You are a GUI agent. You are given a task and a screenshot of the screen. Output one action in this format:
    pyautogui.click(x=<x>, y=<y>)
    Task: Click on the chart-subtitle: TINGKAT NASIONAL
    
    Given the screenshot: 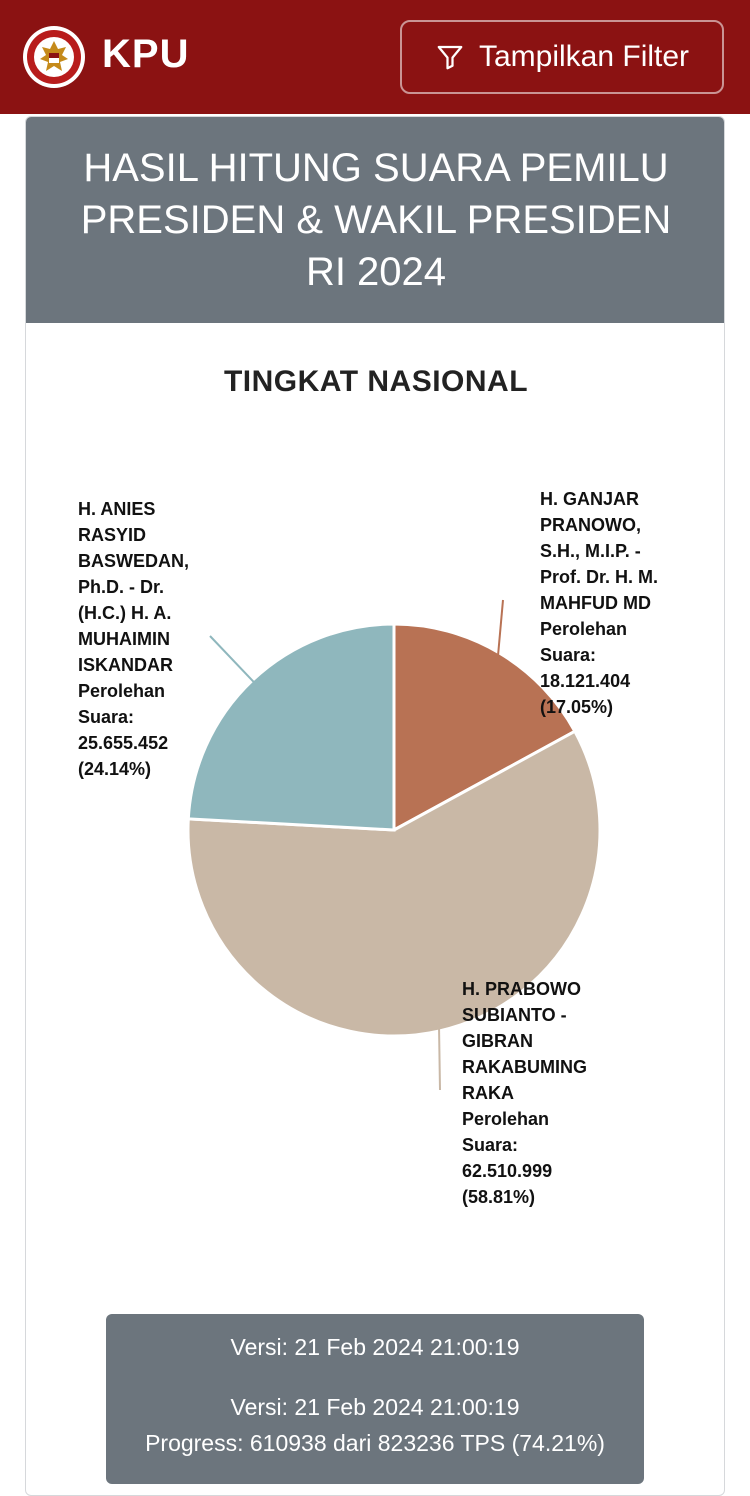 What is the action you would take?
    pyautogui.click(x=376, y=381)
    